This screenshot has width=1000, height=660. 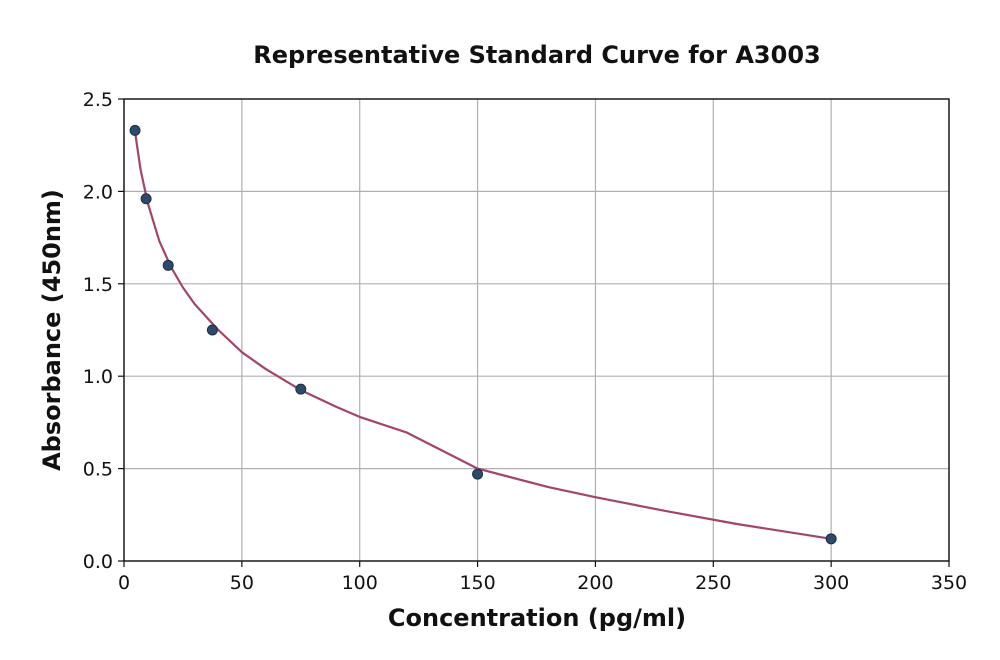 What do you see at coordinates (477, 583) in the screenshot?
I see `x-tick-label: 150` at bounding box center [477, 583].